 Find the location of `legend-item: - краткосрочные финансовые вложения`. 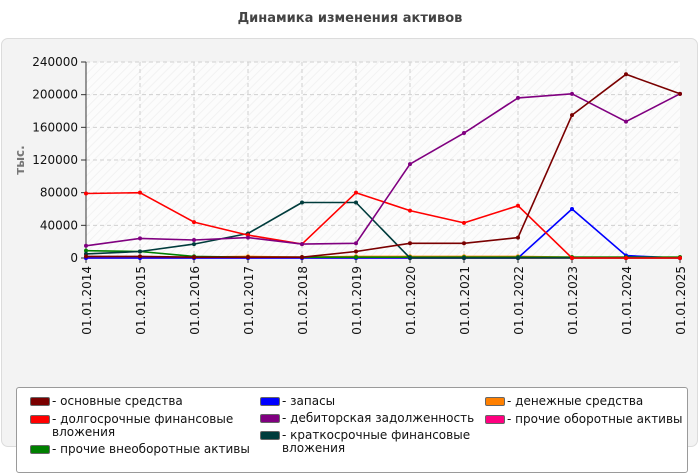

legend-item: - краткосрочные финансовые вложения is located at coordinates (367, 442).